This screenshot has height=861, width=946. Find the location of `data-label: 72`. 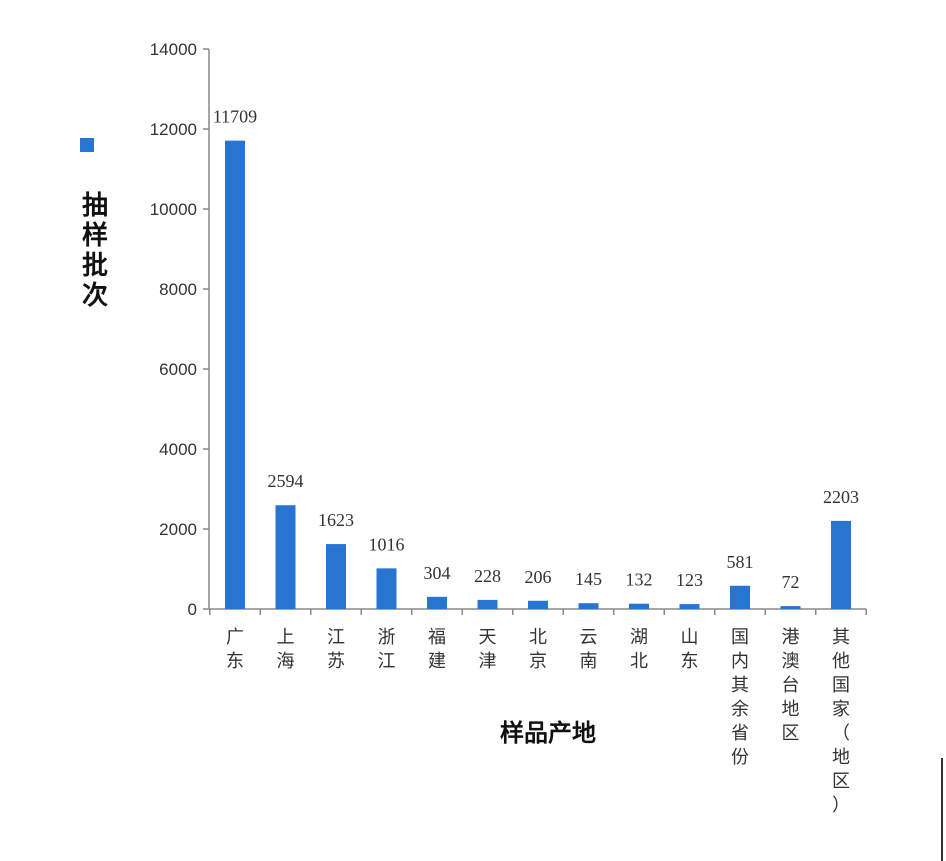

data-label: 72 is located at coordinates (791, 582).